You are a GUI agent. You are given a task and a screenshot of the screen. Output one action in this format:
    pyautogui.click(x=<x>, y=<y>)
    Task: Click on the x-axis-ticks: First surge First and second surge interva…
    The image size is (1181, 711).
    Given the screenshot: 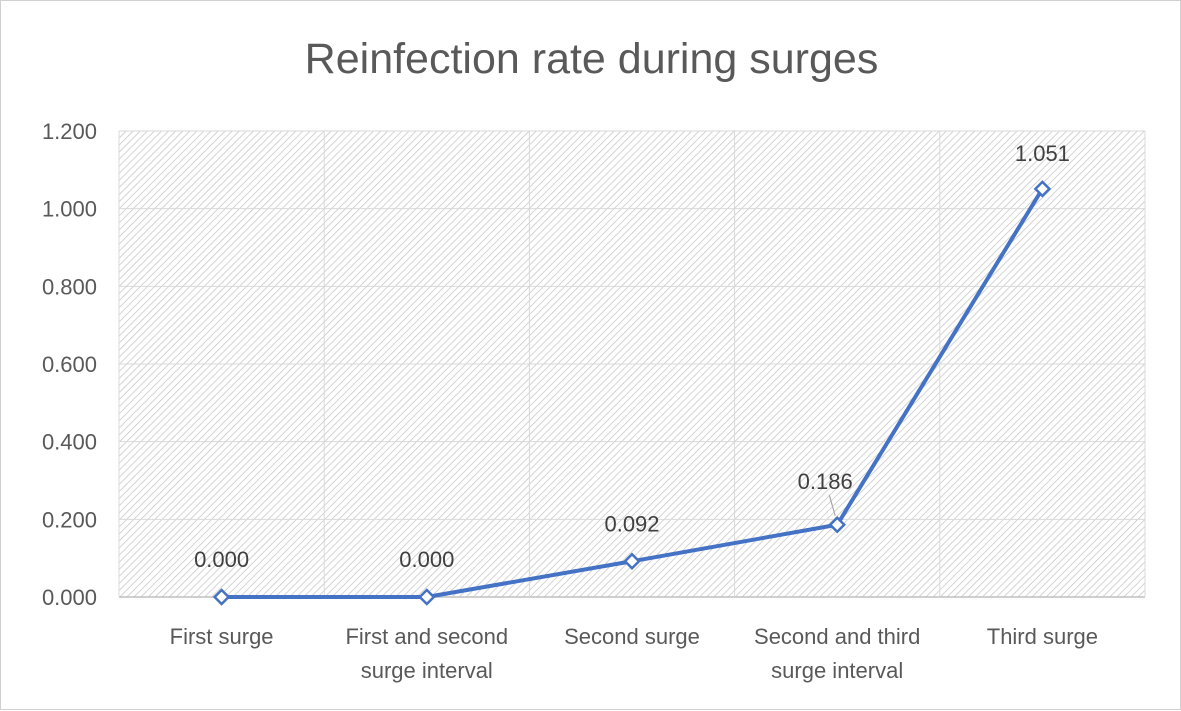 What is the action you would take?
    pyautogui.click(x=634, y=653)
    